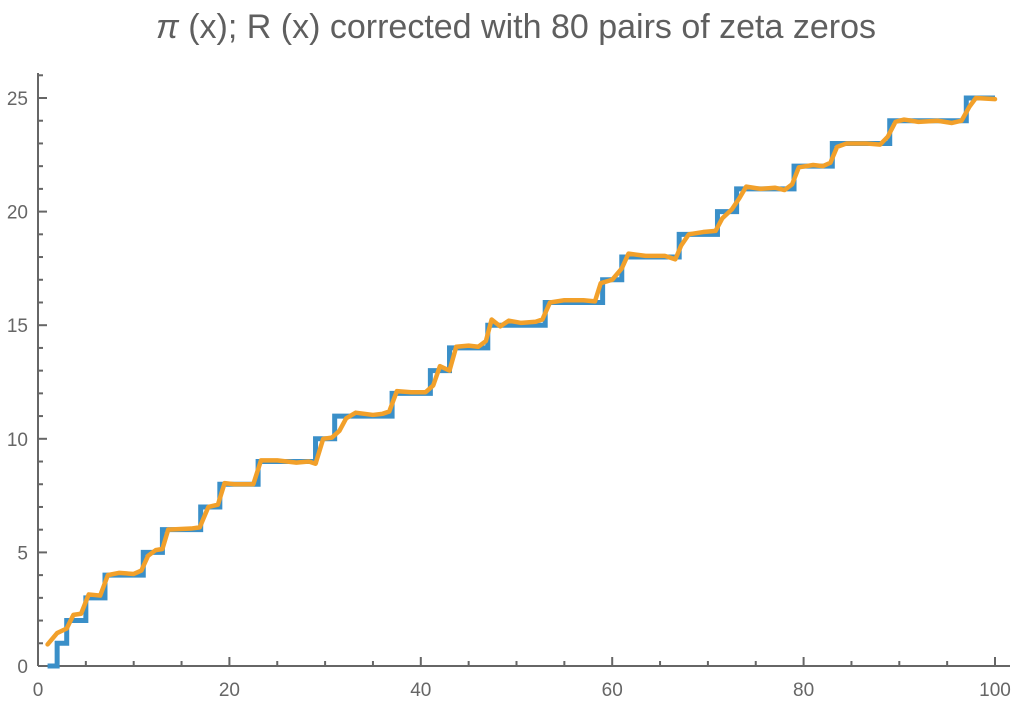 The height and width of the screenshot is (712, 1017). I want to click on y-tick-label: 25, so click(17, 99).